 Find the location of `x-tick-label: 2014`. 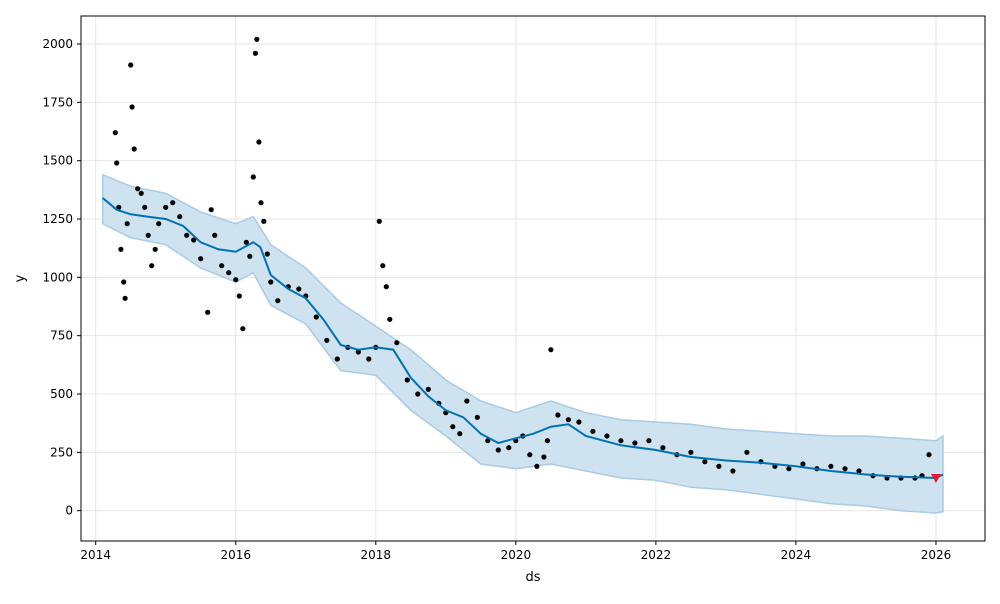

x-tick-label: 2014 is located at coordinates (95, 555).